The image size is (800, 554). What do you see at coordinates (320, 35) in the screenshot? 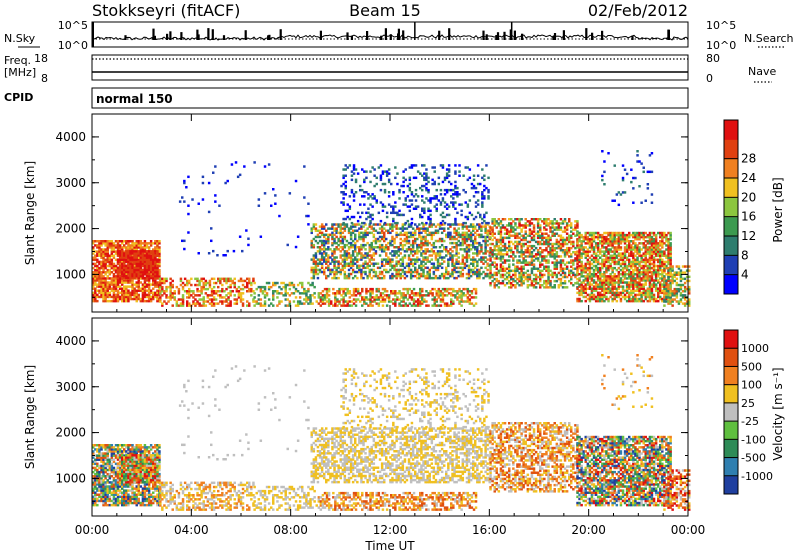
I see `noise-sky-spike` at bounding box center [320, 35].